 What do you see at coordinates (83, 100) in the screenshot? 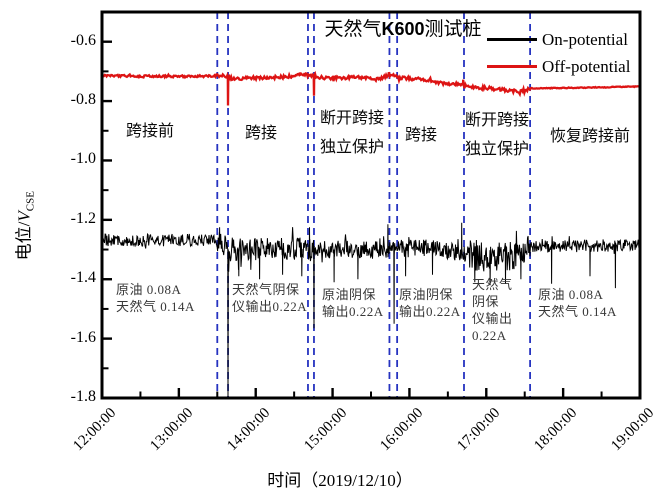
I see `y-tick-label: -0.8` at bounding box center [83, 100].